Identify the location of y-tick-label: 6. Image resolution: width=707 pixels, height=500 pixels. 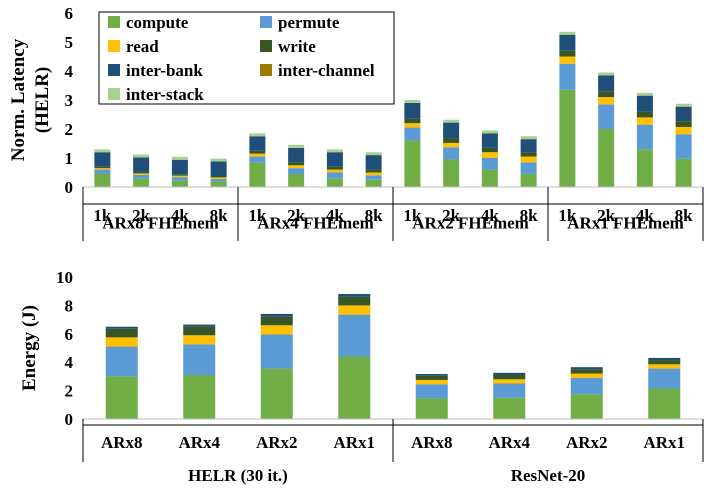
(69, 334).